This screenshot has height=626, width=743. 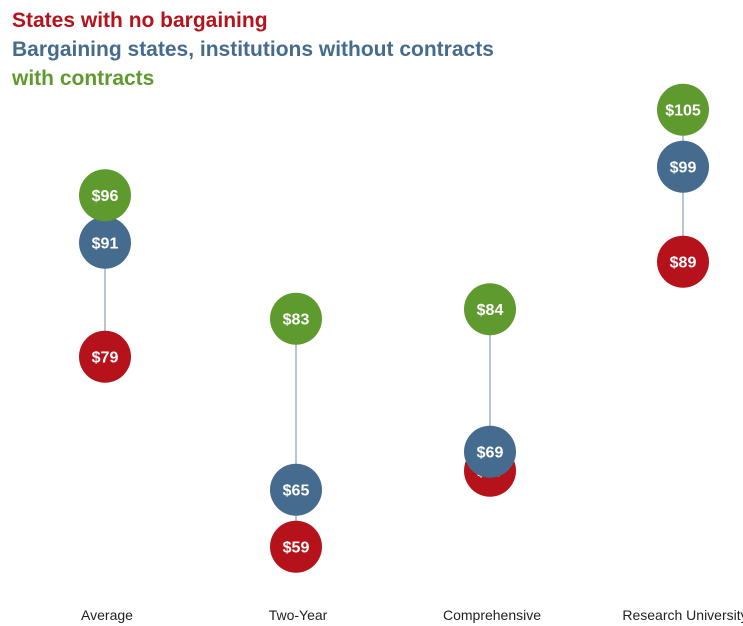 I want to click on dot-series1-average, so click(x=105, y=242).